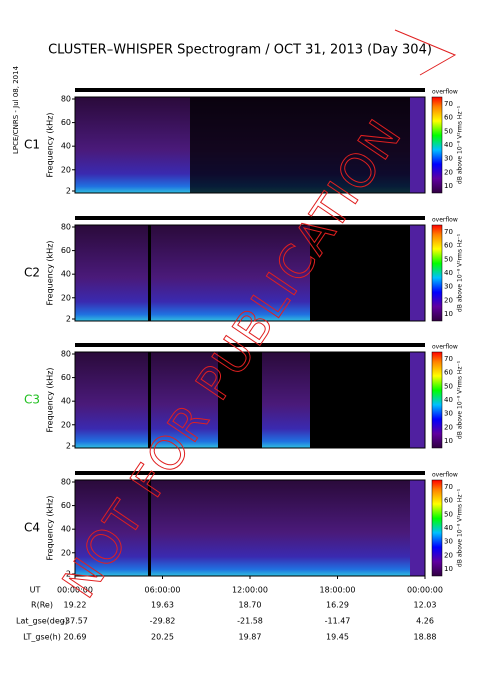 The height and width of the screenshot is (678, 479). What do you see at coordinates (162, 637) in the screenshot?
I see `row-value: 20.25` at bounding box center [162, 637].